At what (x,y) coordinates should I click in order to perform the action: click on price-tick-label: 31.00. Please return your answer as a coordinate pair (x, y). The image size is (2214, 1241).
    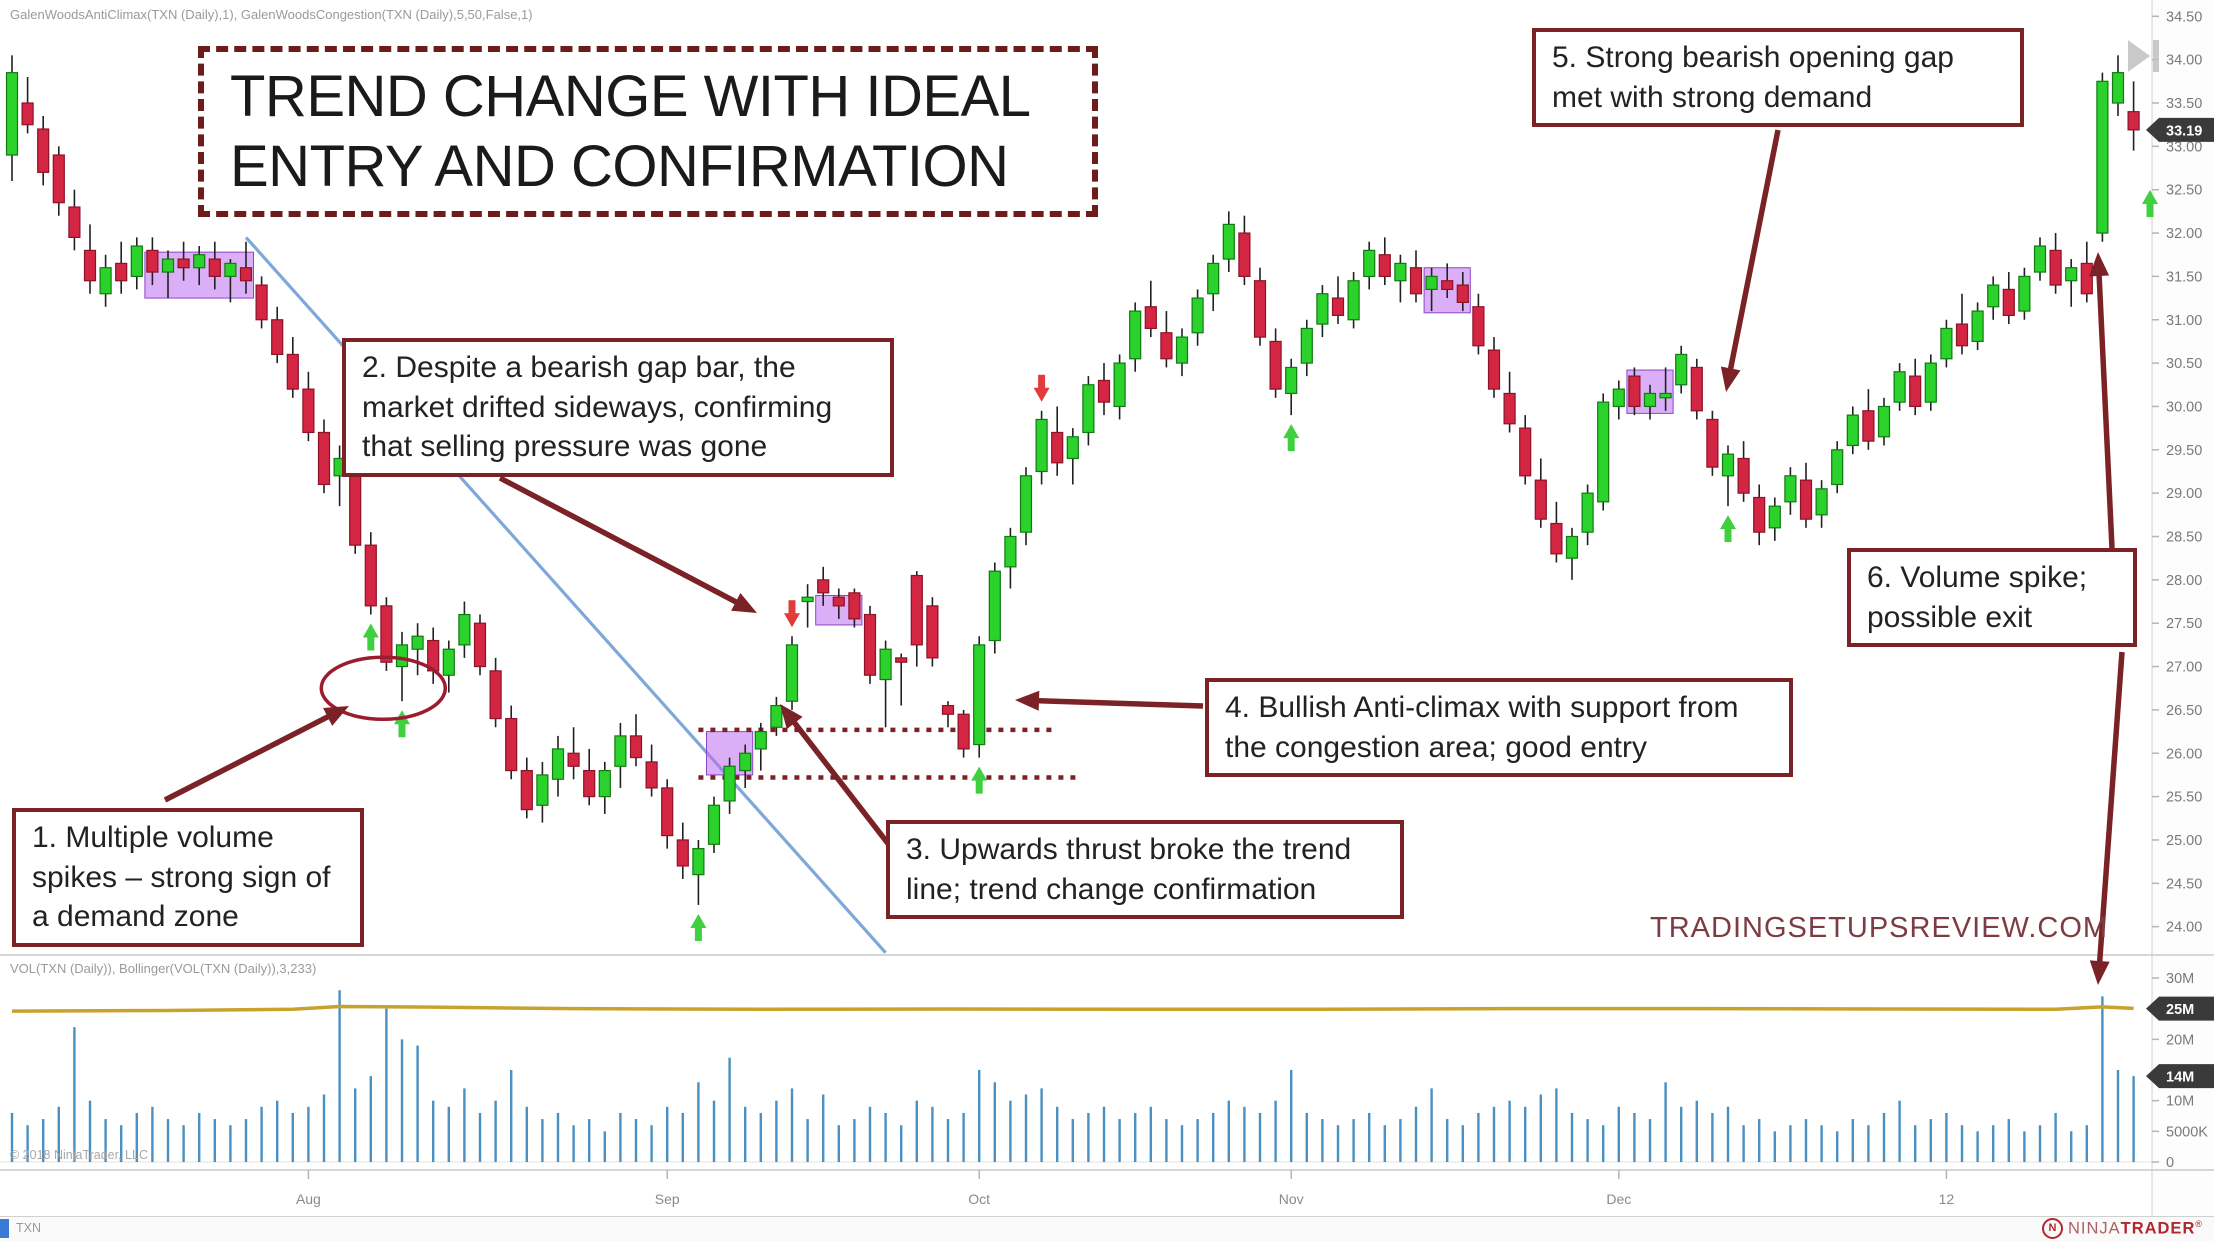
    Looking at the image, I should click on (2184, 321).